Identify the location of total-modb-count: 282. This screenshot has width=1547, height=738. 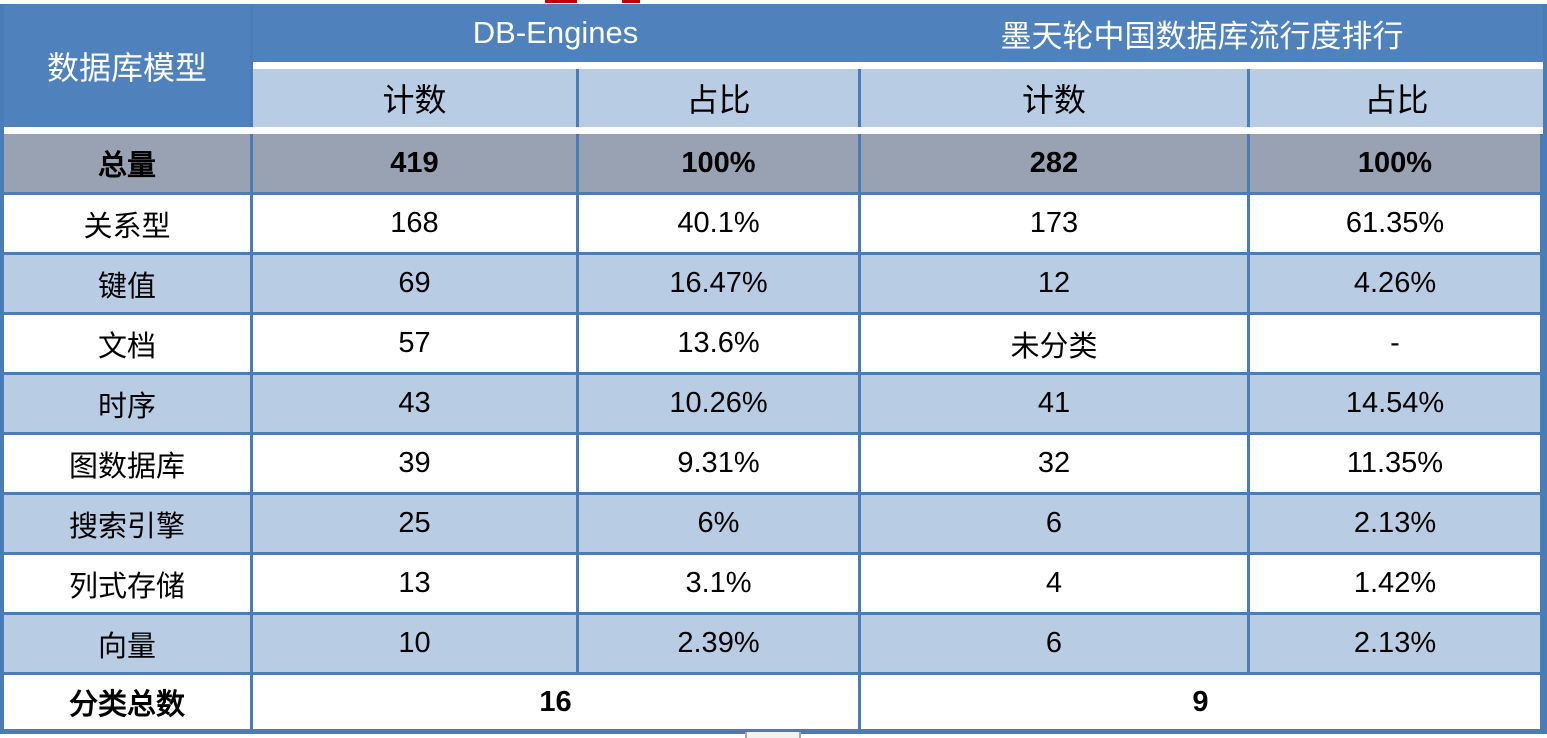
(1055, 163).